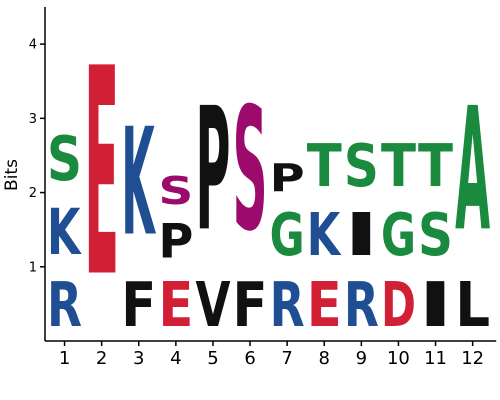 This screenshot has height=400, width=500. I want to click on x-tick-label: 5, so click(212, 358).